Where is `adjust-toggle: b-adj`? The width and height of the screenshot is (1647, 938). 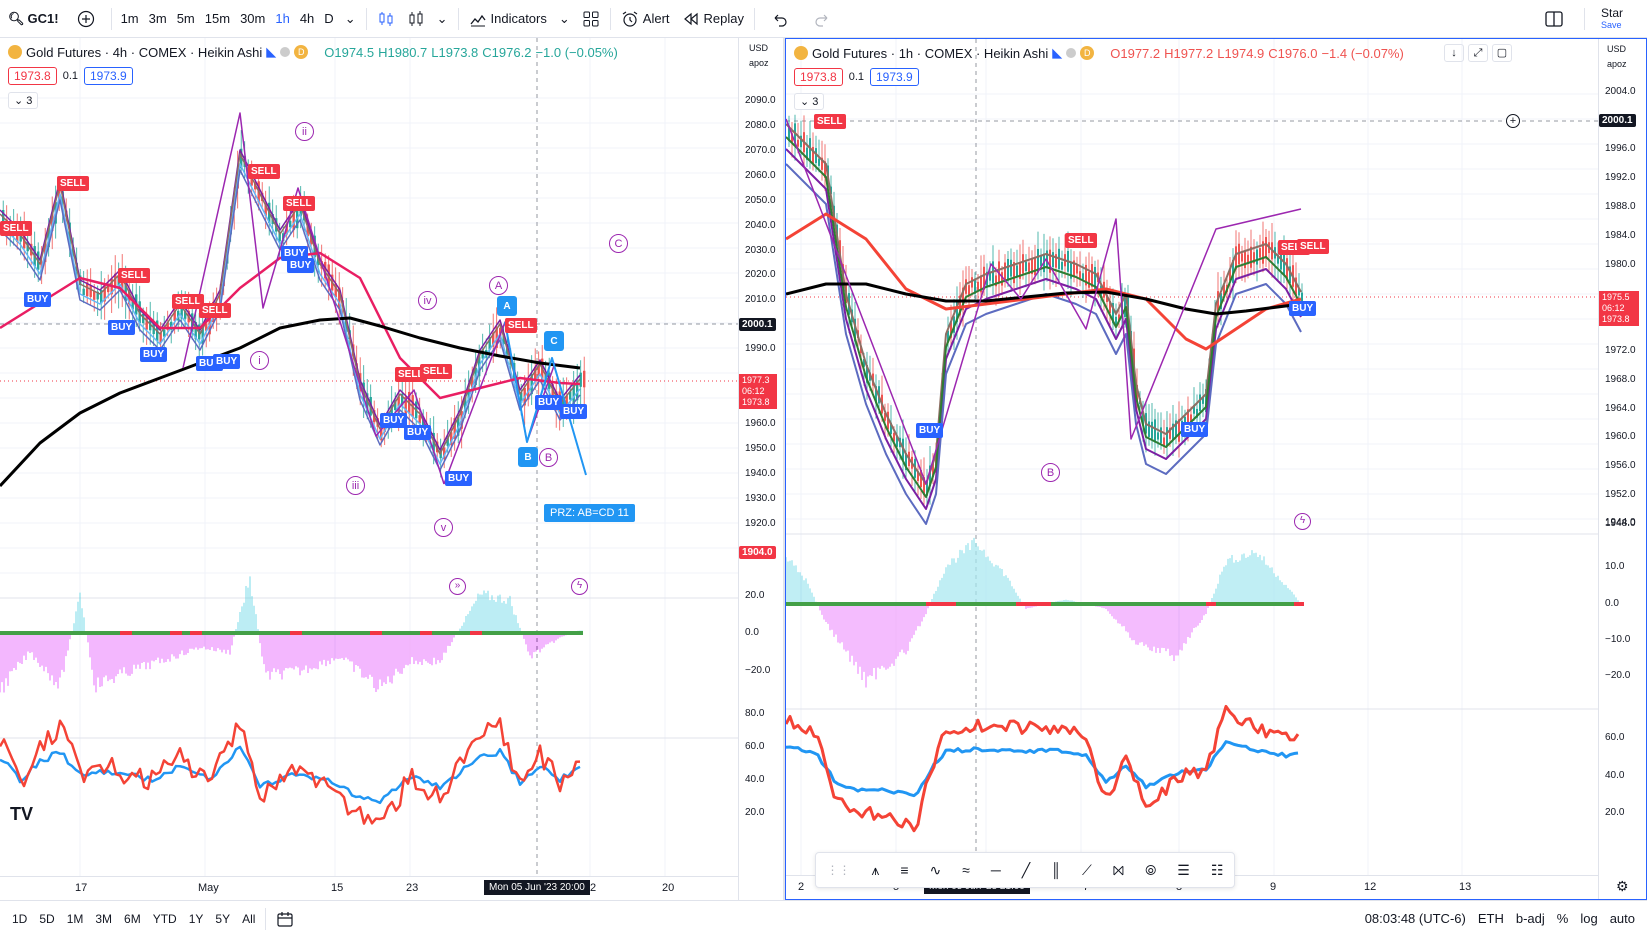
adjust-toggle: b-adj is located at coordinates (1530, 918).